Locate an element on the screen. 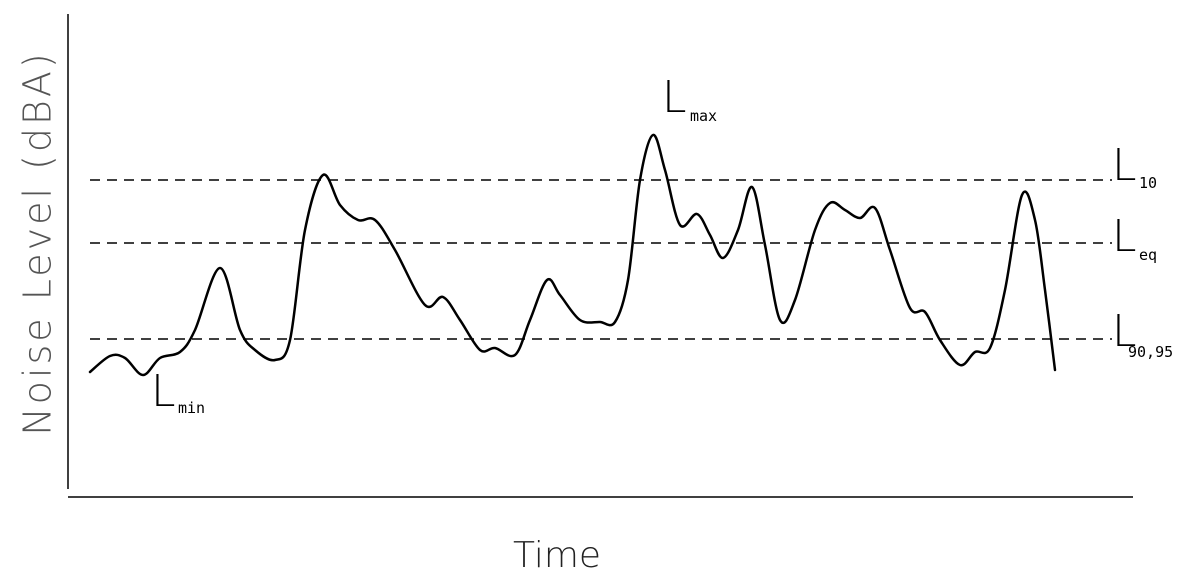 Image resolution: width=1202 pixels, height=576 pixels. level-subscript: min is located at coordinates (191, 408).